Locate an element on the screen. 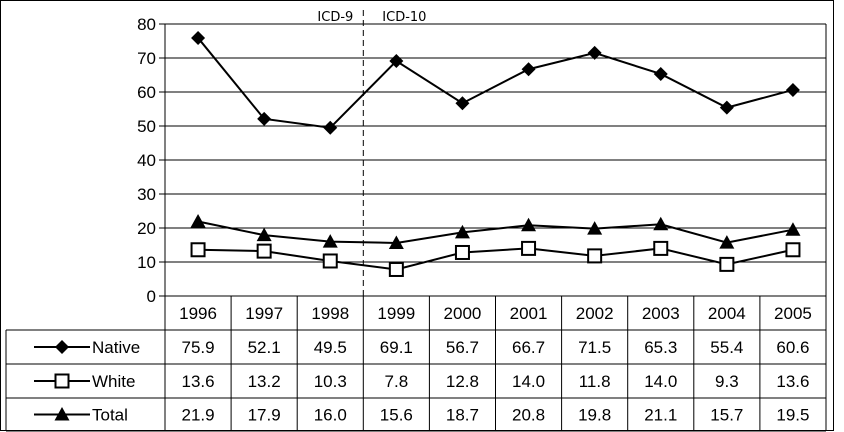 The image size is (844, 432). total-legend-marker is located at coordinates (62, 414).